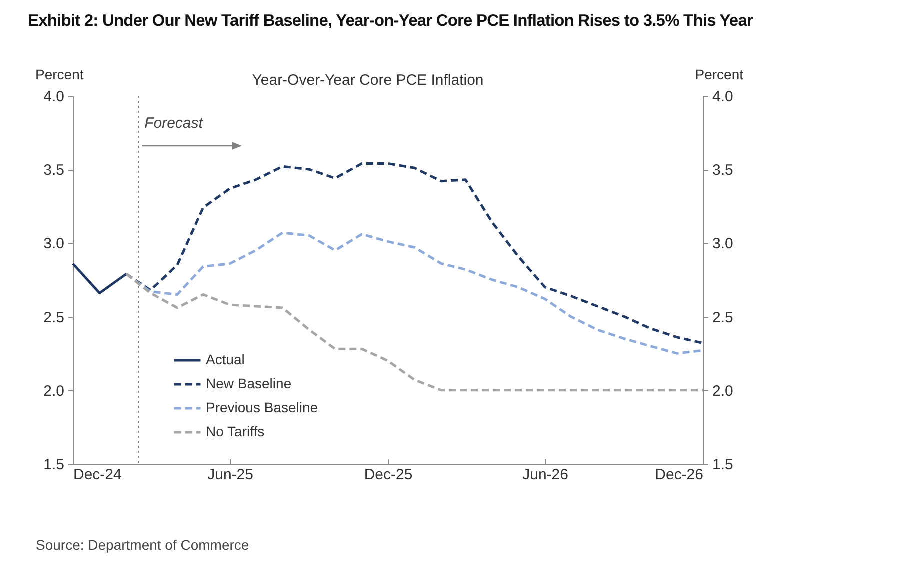  I want to click on source-note: Source: Department of Commerce, so click(143, 545).